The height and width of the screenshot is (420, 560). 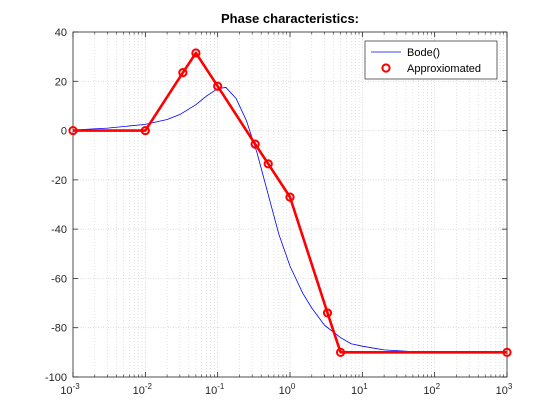 I want to click on legend-swatch, so click(x=386, y=68).